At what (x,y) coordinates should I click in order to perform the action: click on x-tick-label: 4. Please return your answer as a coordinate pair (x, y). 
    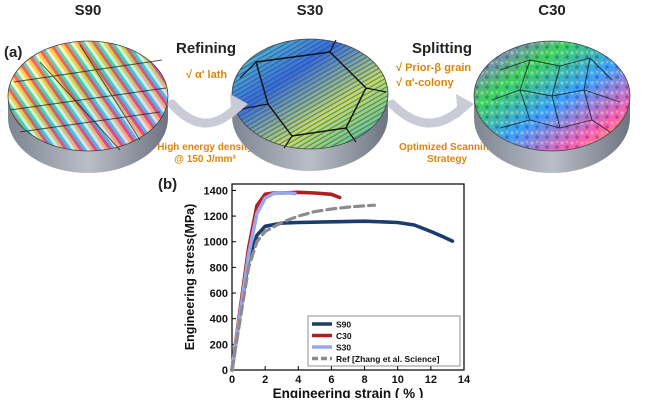
    Looking at the image, I should click on (298, 380).